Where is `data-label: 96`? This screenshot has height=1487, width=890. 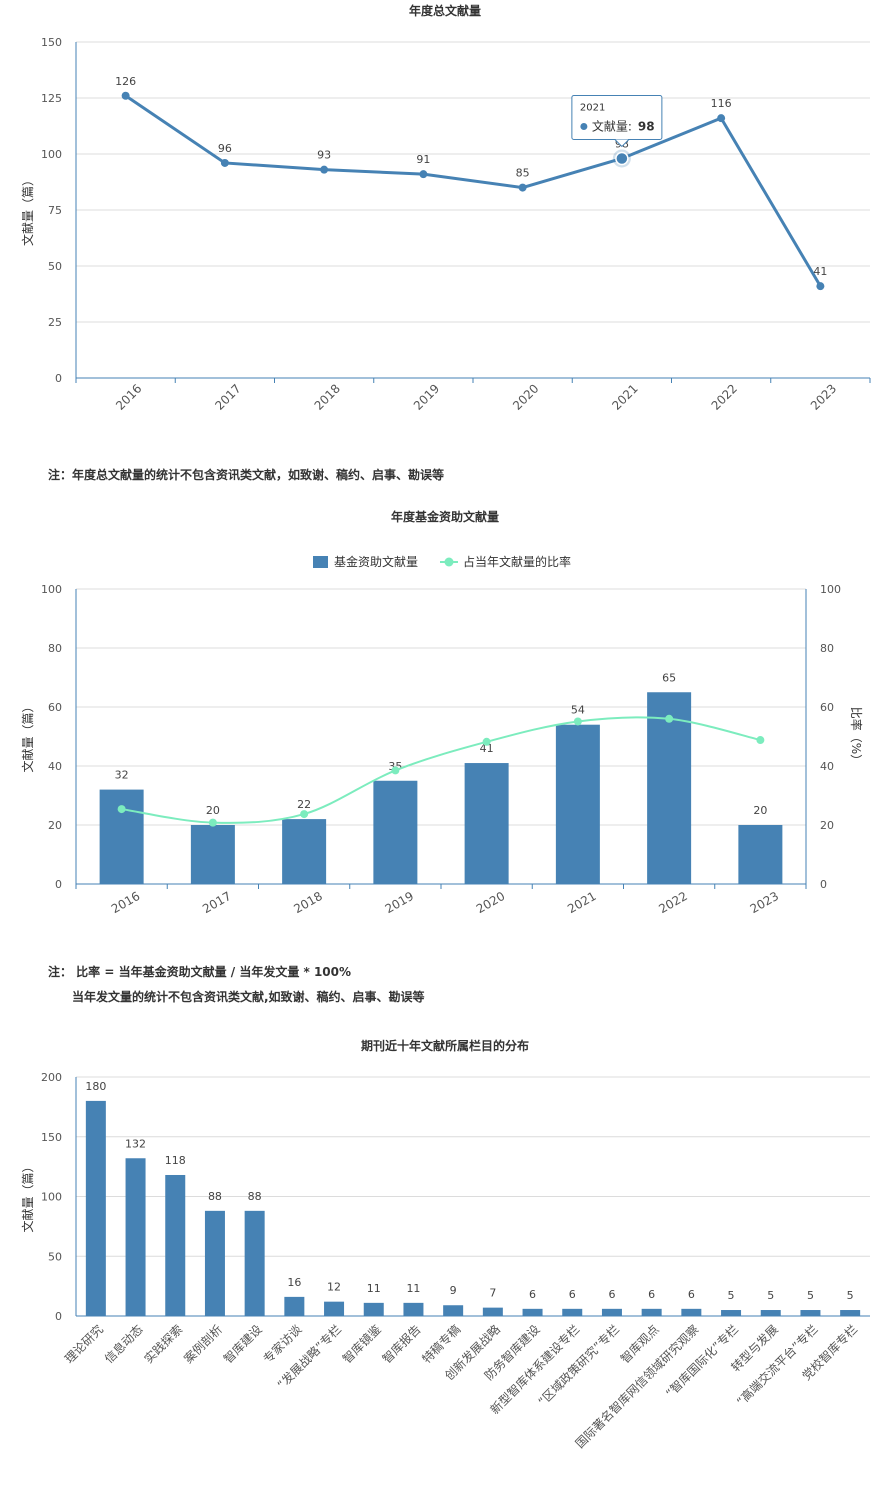
data-label: 96 is located at coordinates (225, 148).